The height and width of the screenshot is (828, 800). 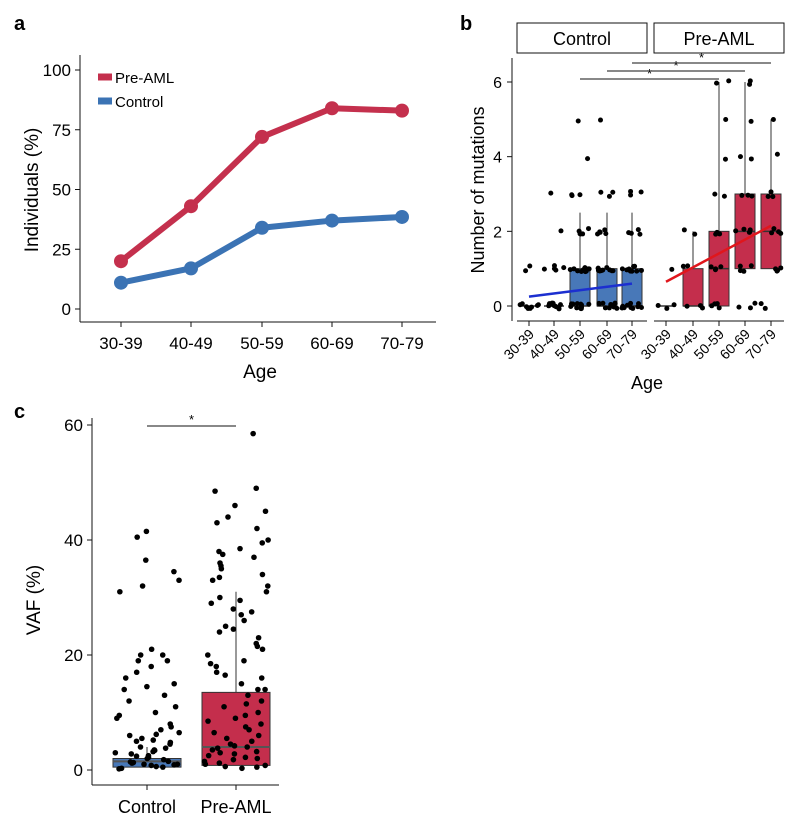 What do you see at coordinates (235, 807) in the screenshot?
I see `x-tick-label: Pre-AML` at bounding box center [235, 807].